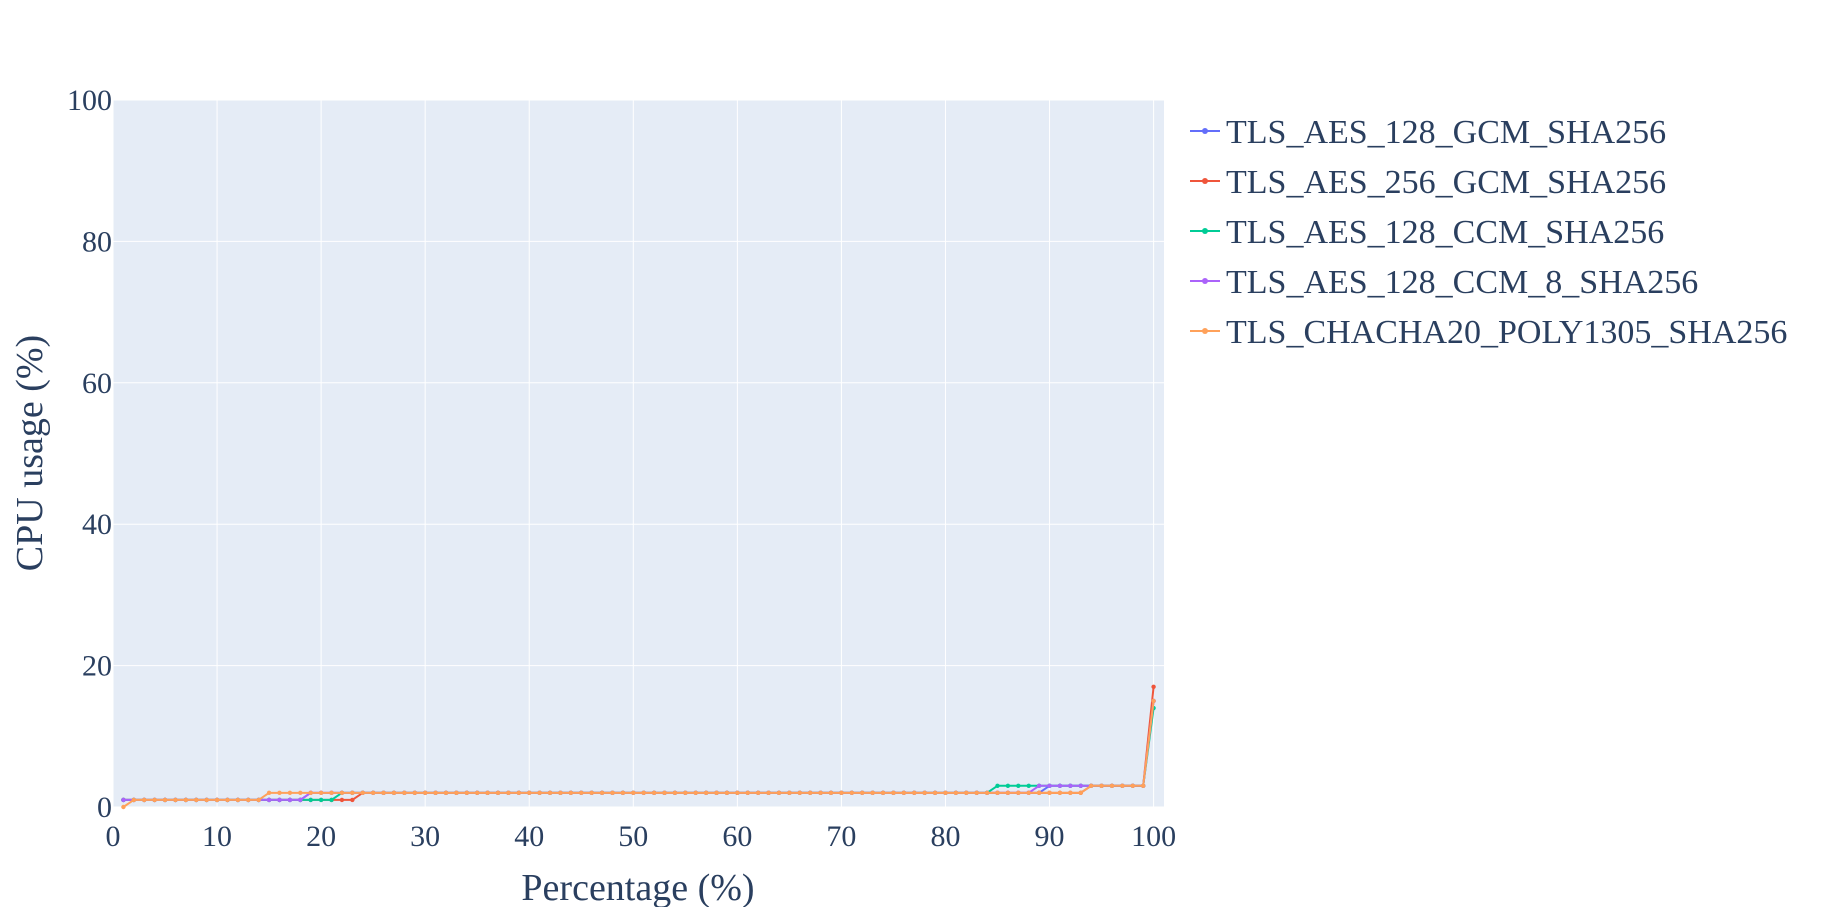 Image resolution: width=1832 pixels, height=907 pixels. Describe the element at coordinates (737, 836) in the screenshot. I see `x-tick-label: 60` at that location.